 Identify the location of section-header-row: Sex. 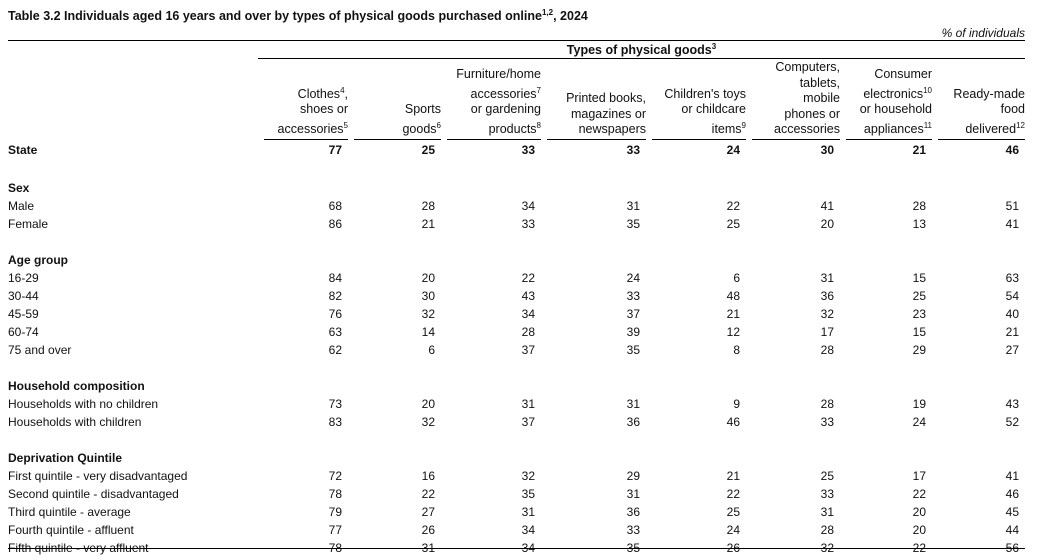
(516, 188).